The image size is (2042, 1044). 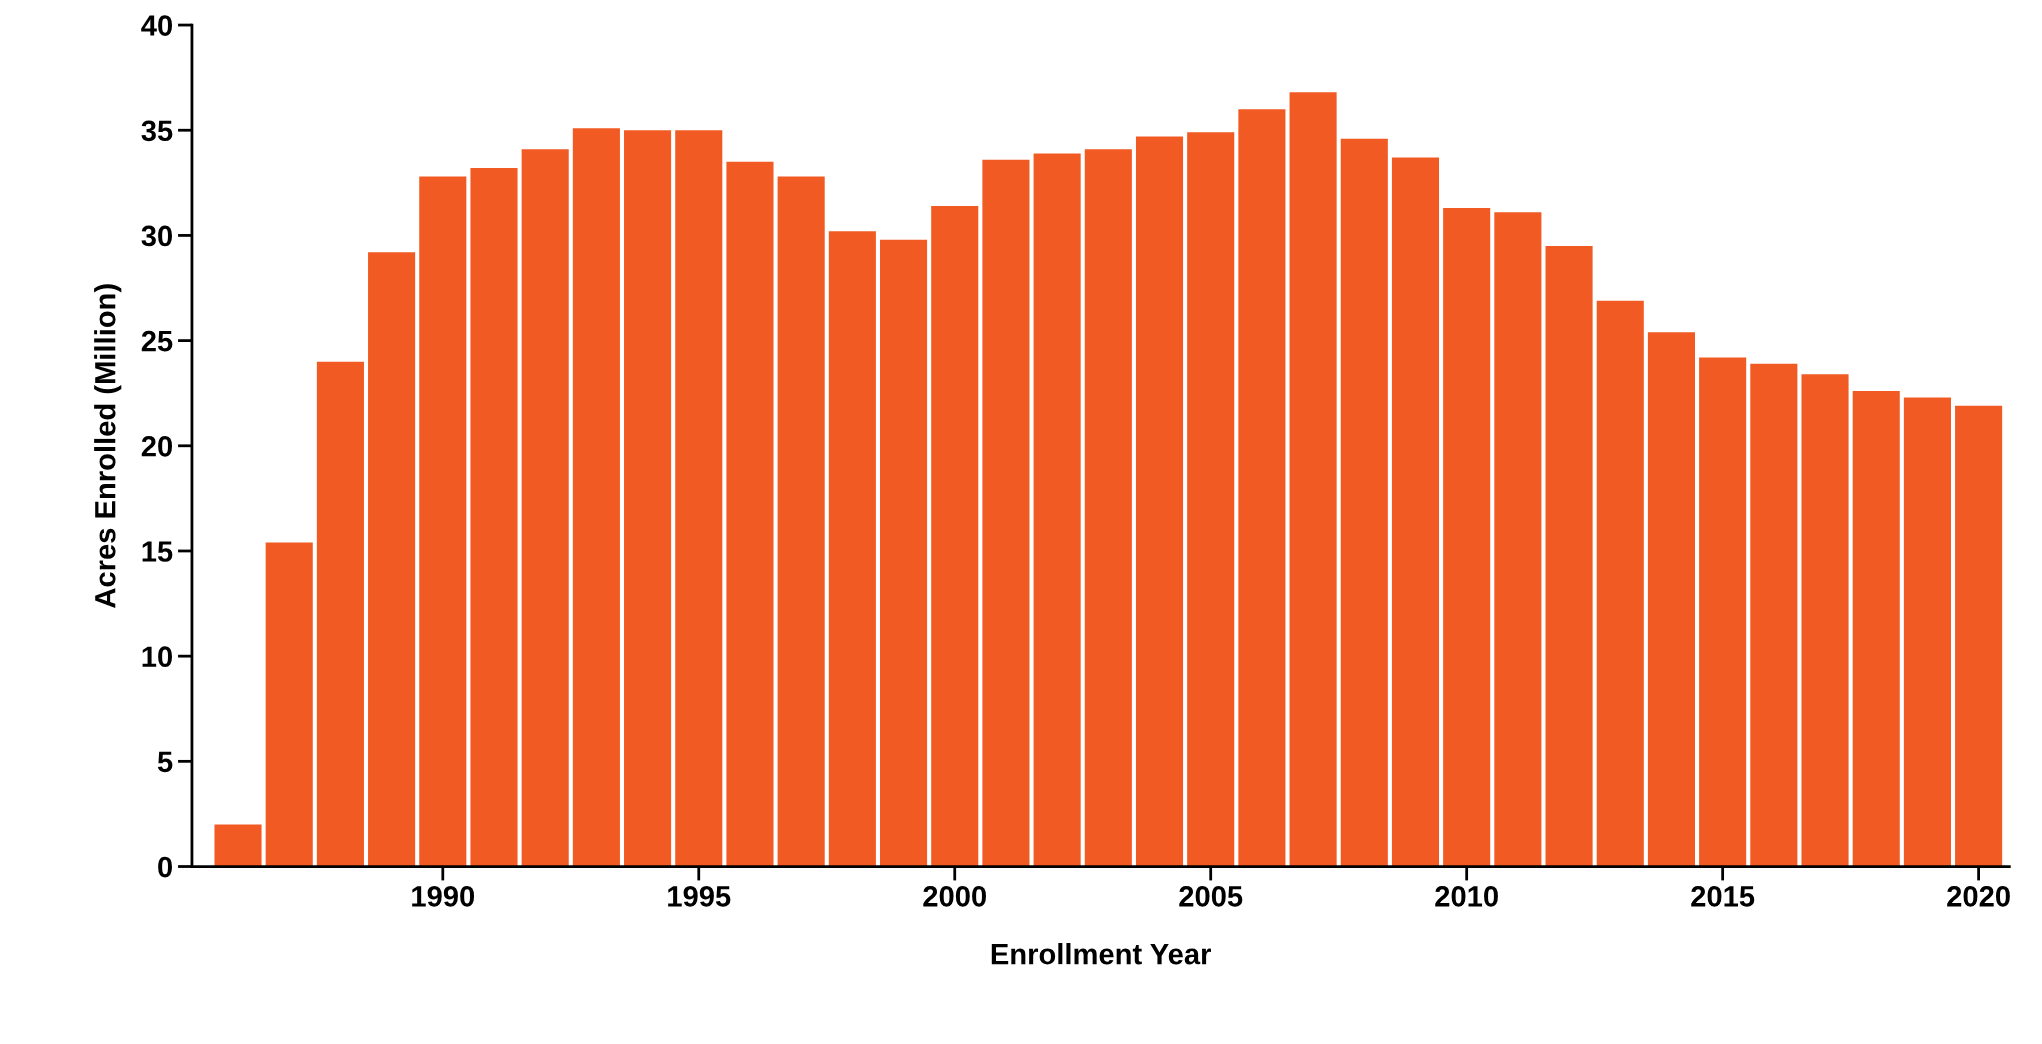 What do you see at coordinates (157, 236) in the screenshot?
I see `y-tick-label: 30` at bounding box center [157, 236].